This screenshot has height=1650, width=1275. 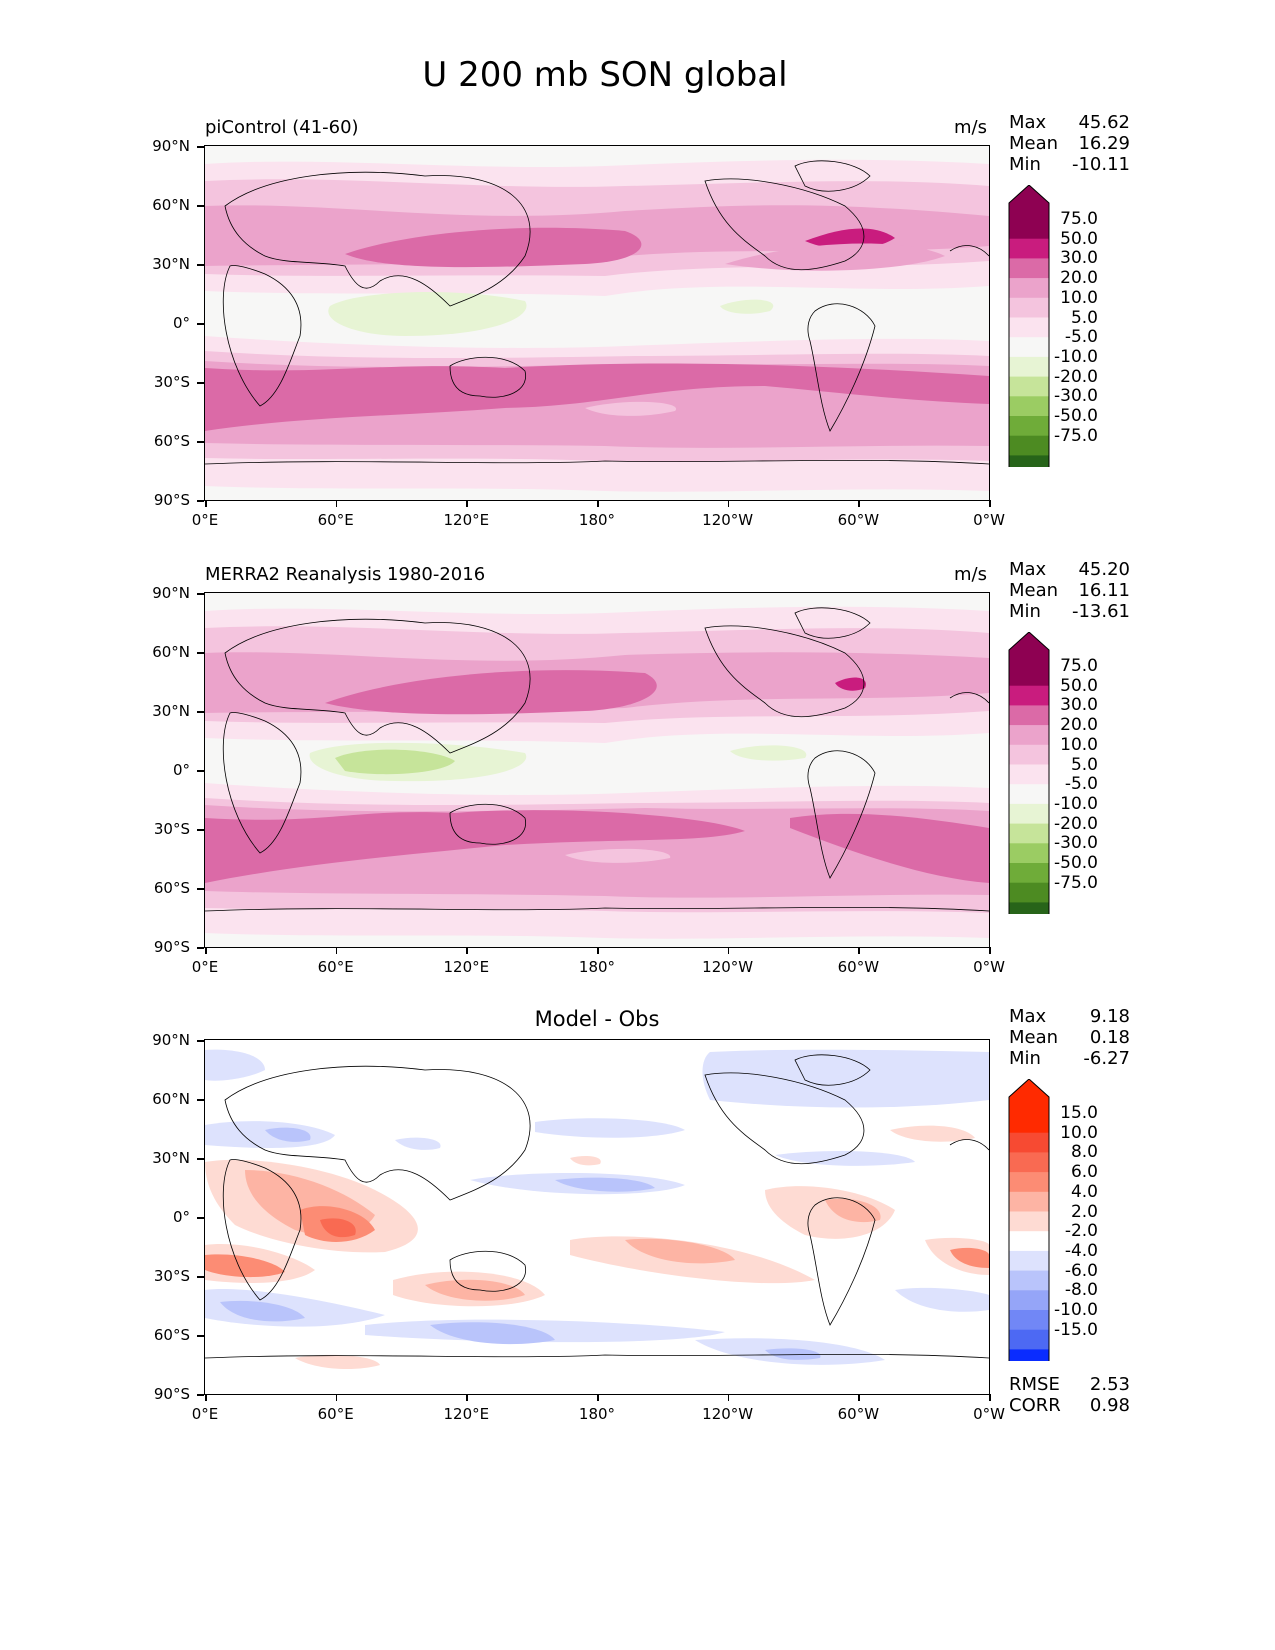 What do you see at coordinates (1076, 823) in the screenshot?
I see `colorbar-tick-label: -20.0` at bounding box center [1076, 823].